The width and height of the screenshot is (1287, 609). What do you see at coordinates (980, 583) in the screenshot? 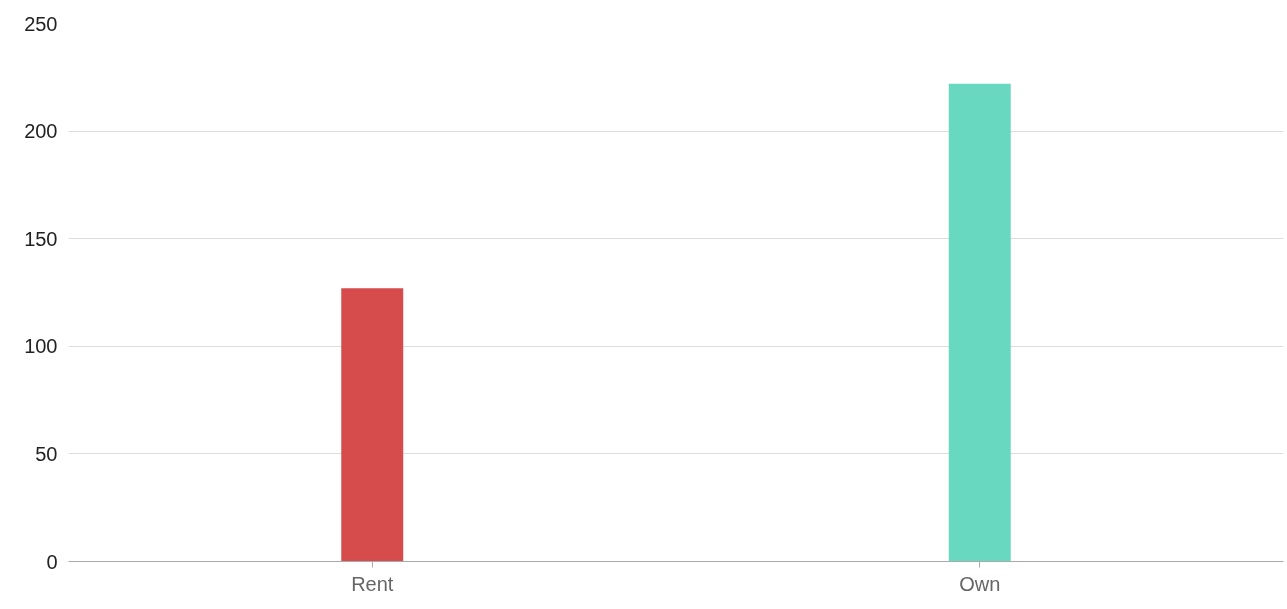
I see `x-tick-label: Own` at bounding box center [980, 583].